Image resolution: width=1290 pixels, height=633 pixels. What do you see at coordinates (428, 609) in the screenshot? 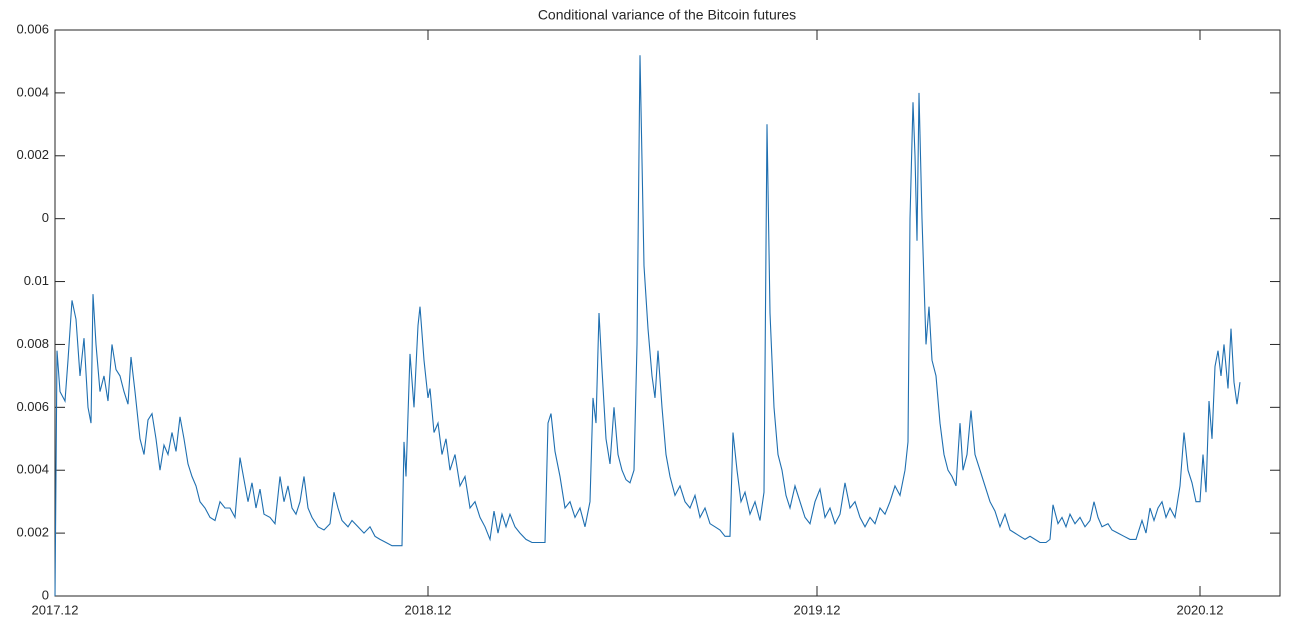
I see `x-tick-label: 2018.12` at bounding box center [428, 609].